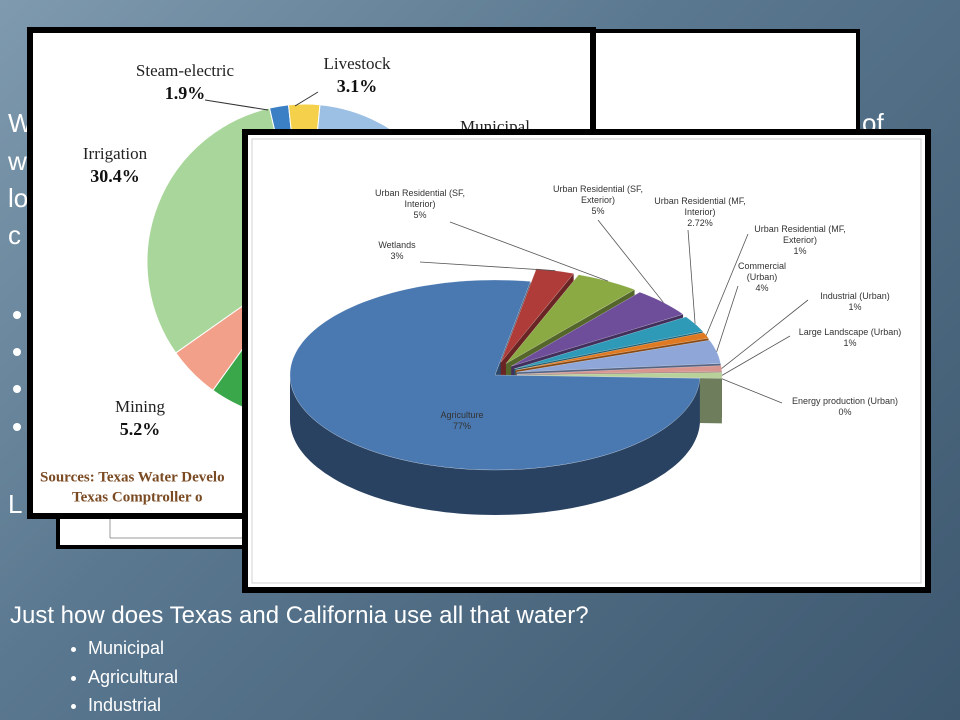  What do you see at coordinates (137, 497) in the screenshot?
I see `source-line: Texas Comptroller o` at bounding box center [137, 497].